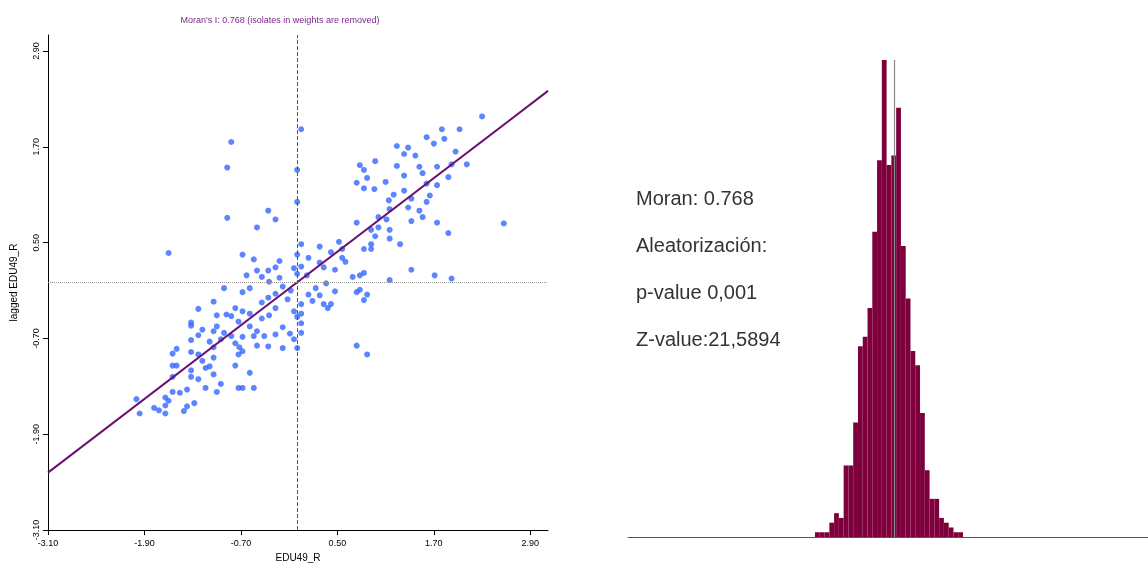 The image size is (1148, 567). I want to click on y-axis-title: lagged EDU49_R, so click(13, 282).